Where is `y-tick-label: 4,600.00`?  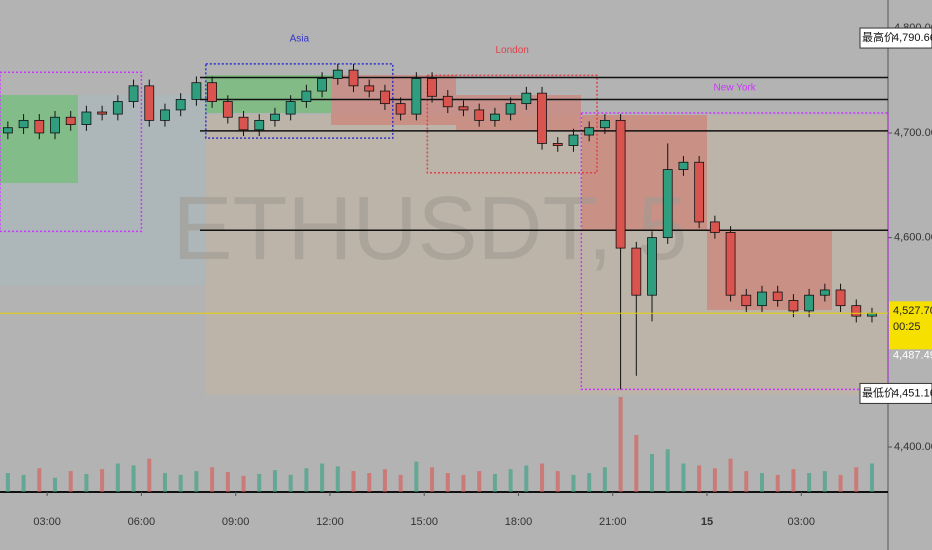 y-tick-label: 4,600.00 is located at coordinates (913, 238).